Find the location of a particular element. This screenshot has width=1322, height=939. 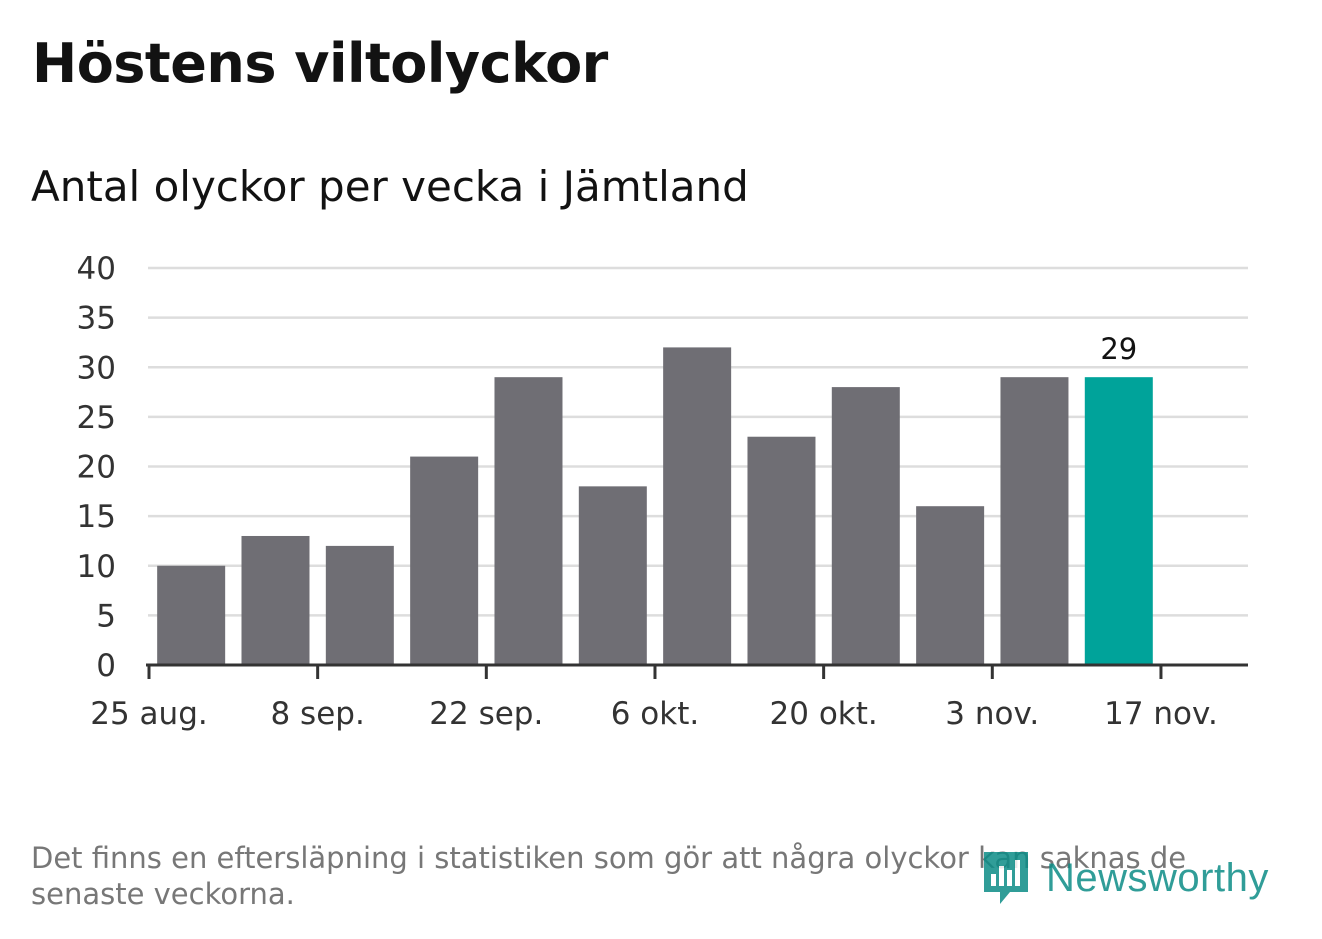

x-tick-label-0: 25 aug. is located at coordinates (148, 714).